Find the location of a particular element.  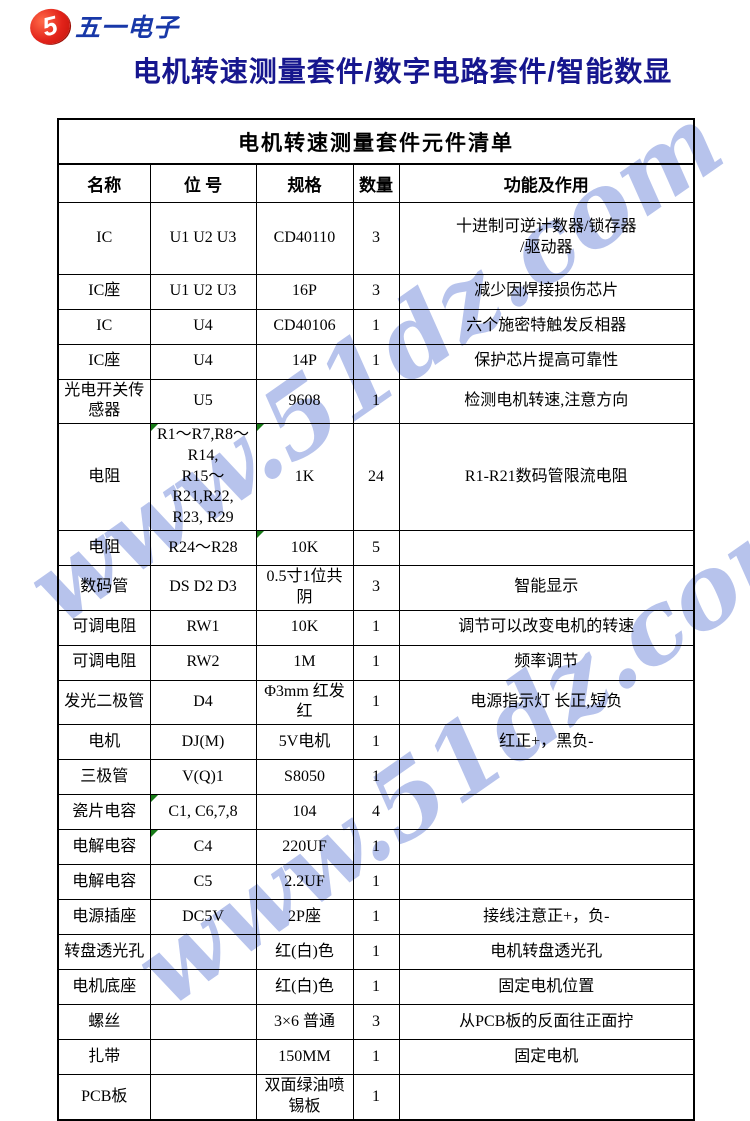

table-row: 电解电容 C5 2.2UF 1 is located at coordinates (376, 882).